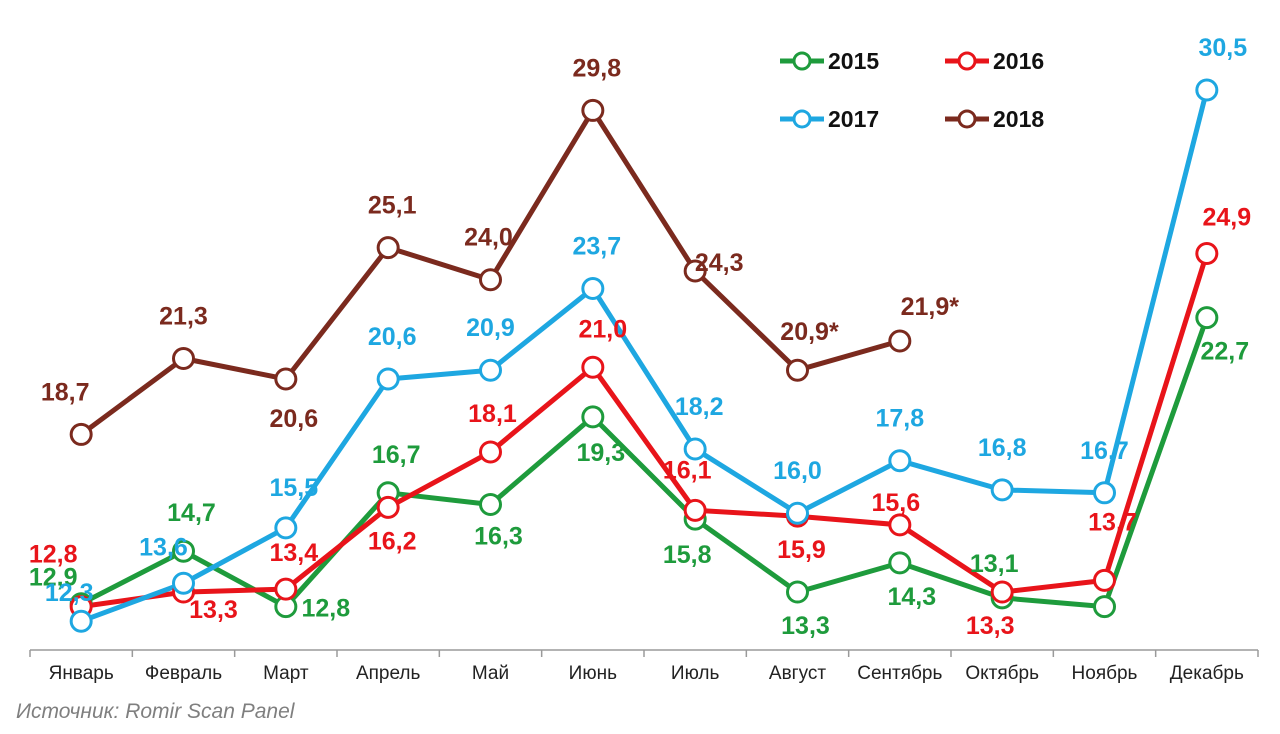 The width and height of the screenshot is (1280, 734). Describe the element at coordinates (191, 513) in the screenshot. I see `data-label-2015: 14,7` at that location.